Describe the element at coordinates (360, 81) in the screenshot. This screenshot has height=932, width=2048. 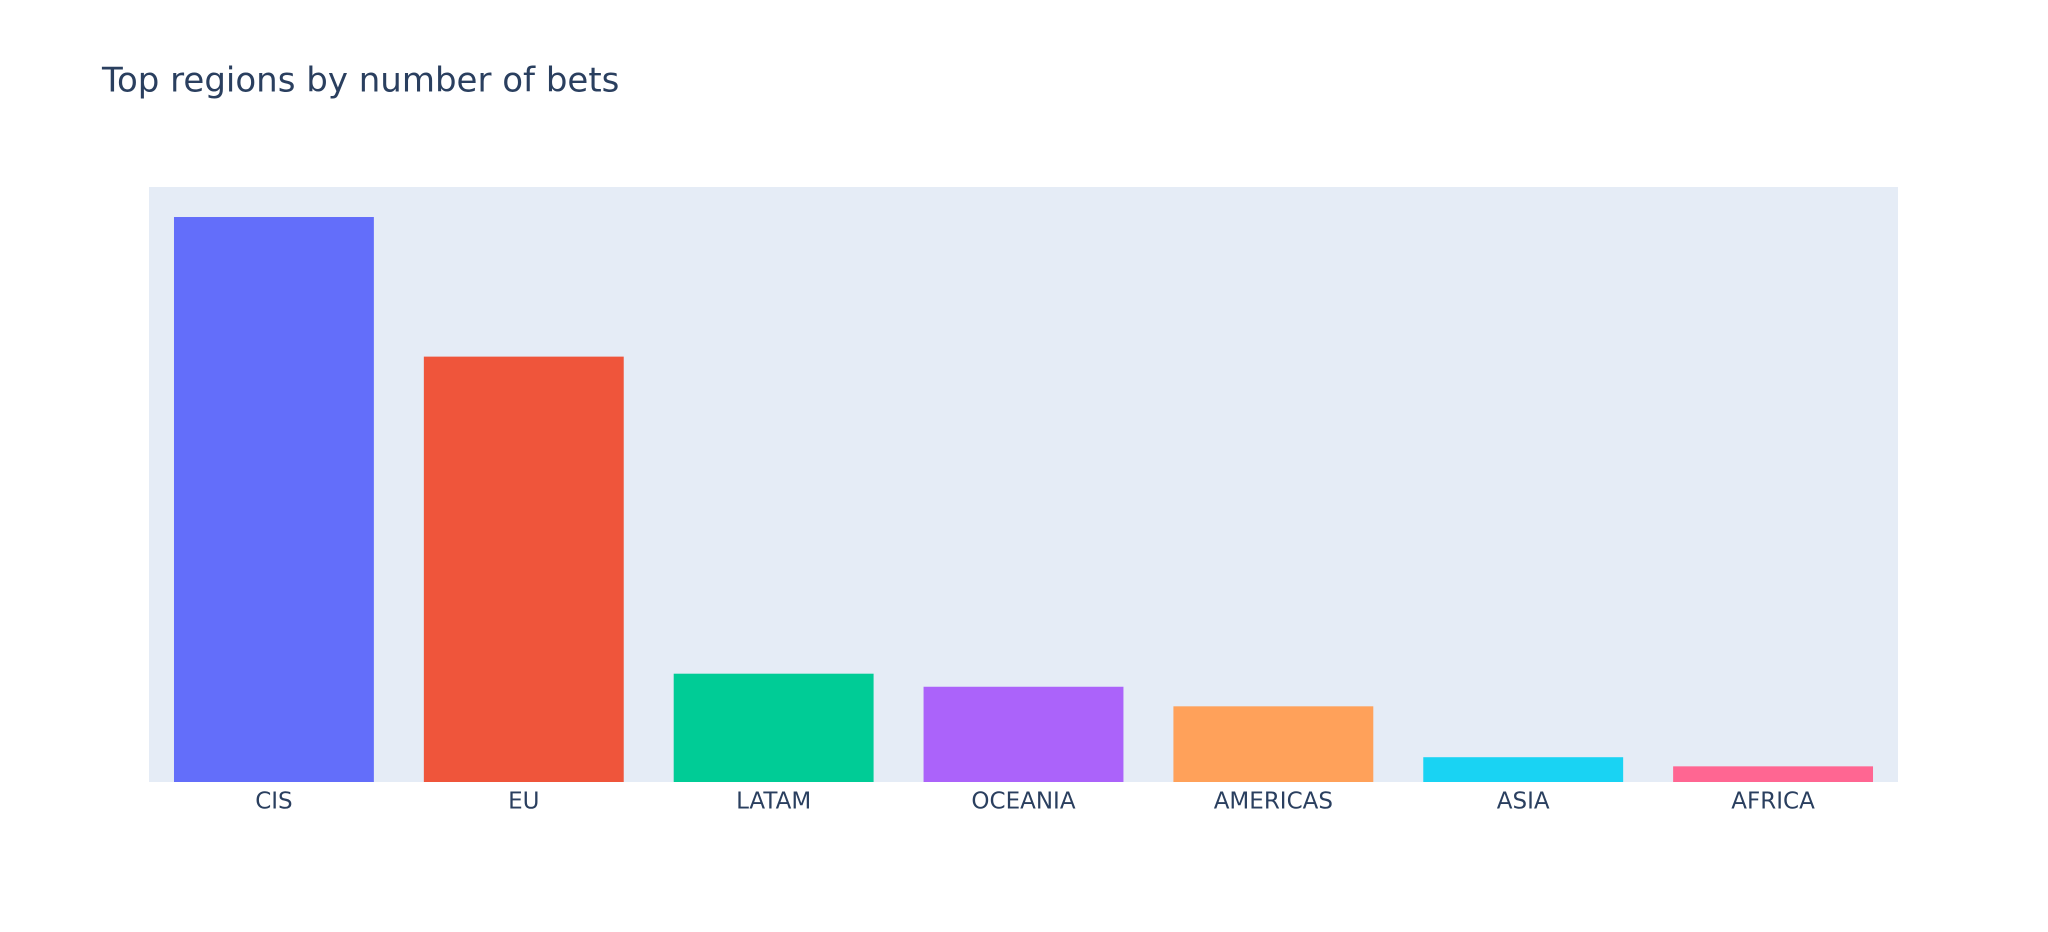
I see `chart-title: Top regions by number of bets` at that location.